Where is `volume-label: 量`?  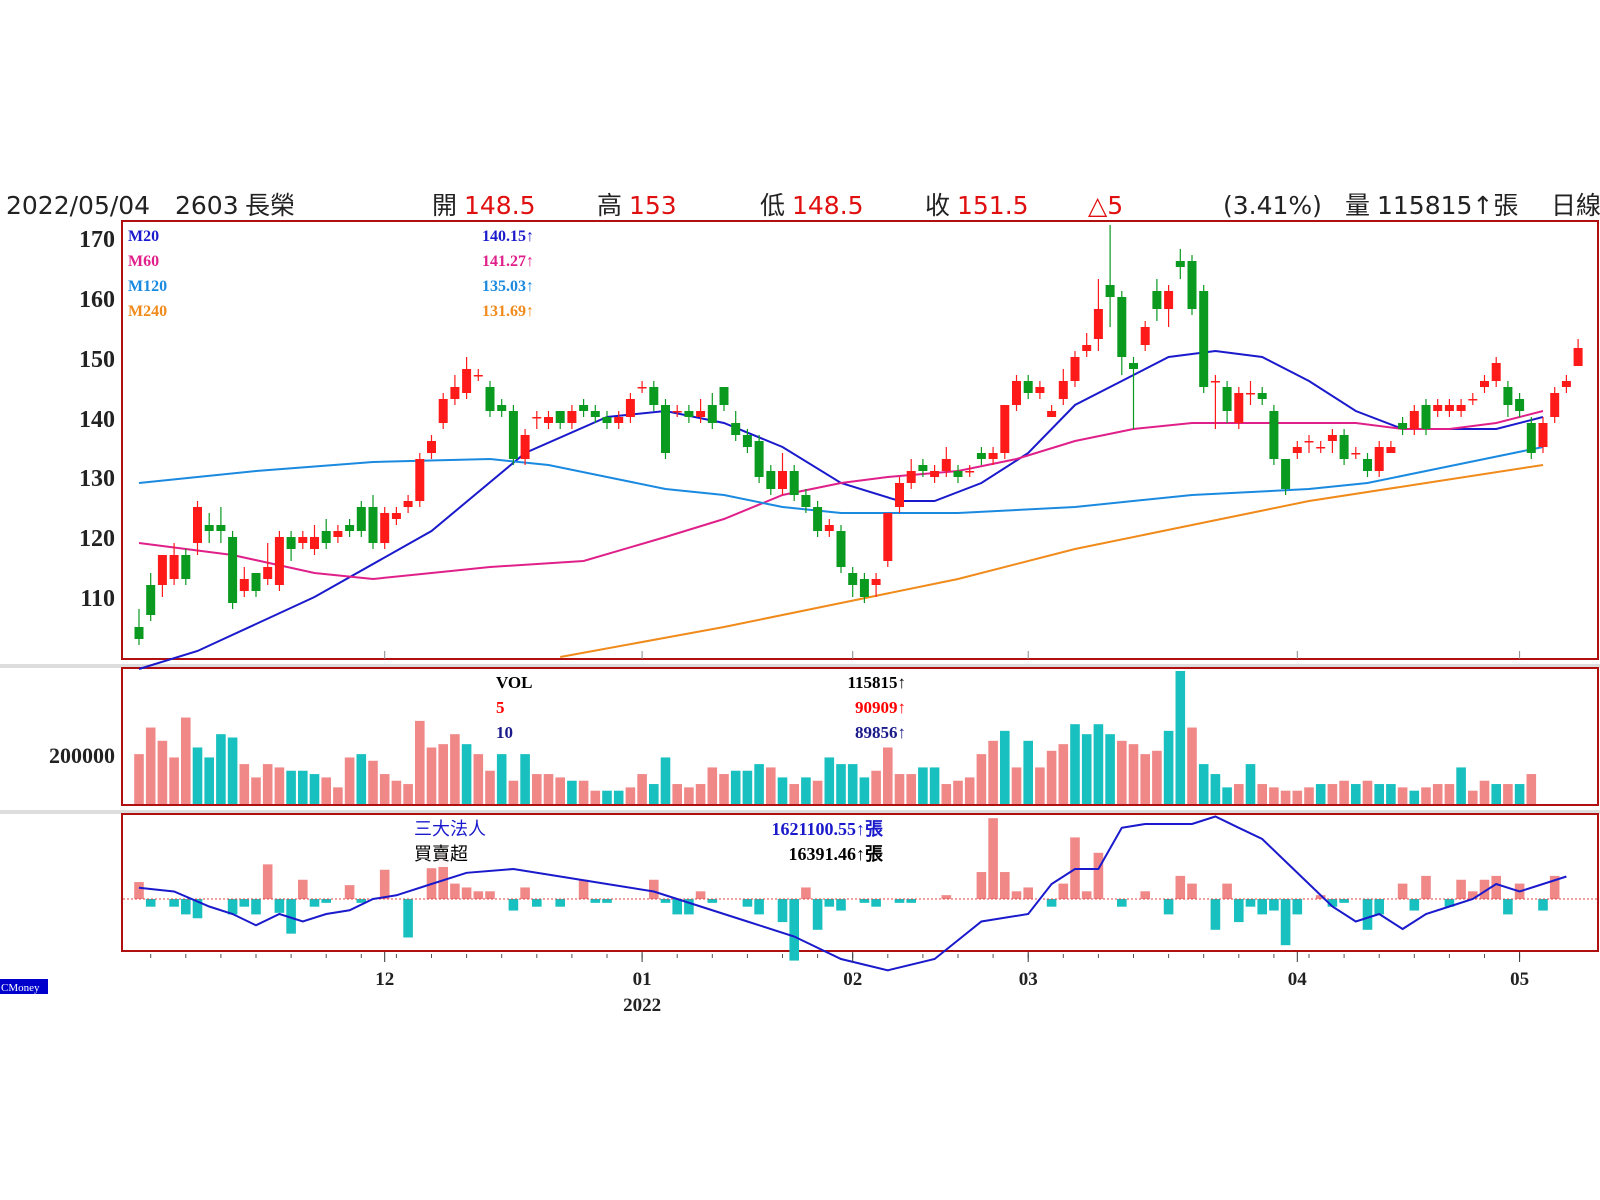
volume-label: 量 is located at coordinates (1357, 205).